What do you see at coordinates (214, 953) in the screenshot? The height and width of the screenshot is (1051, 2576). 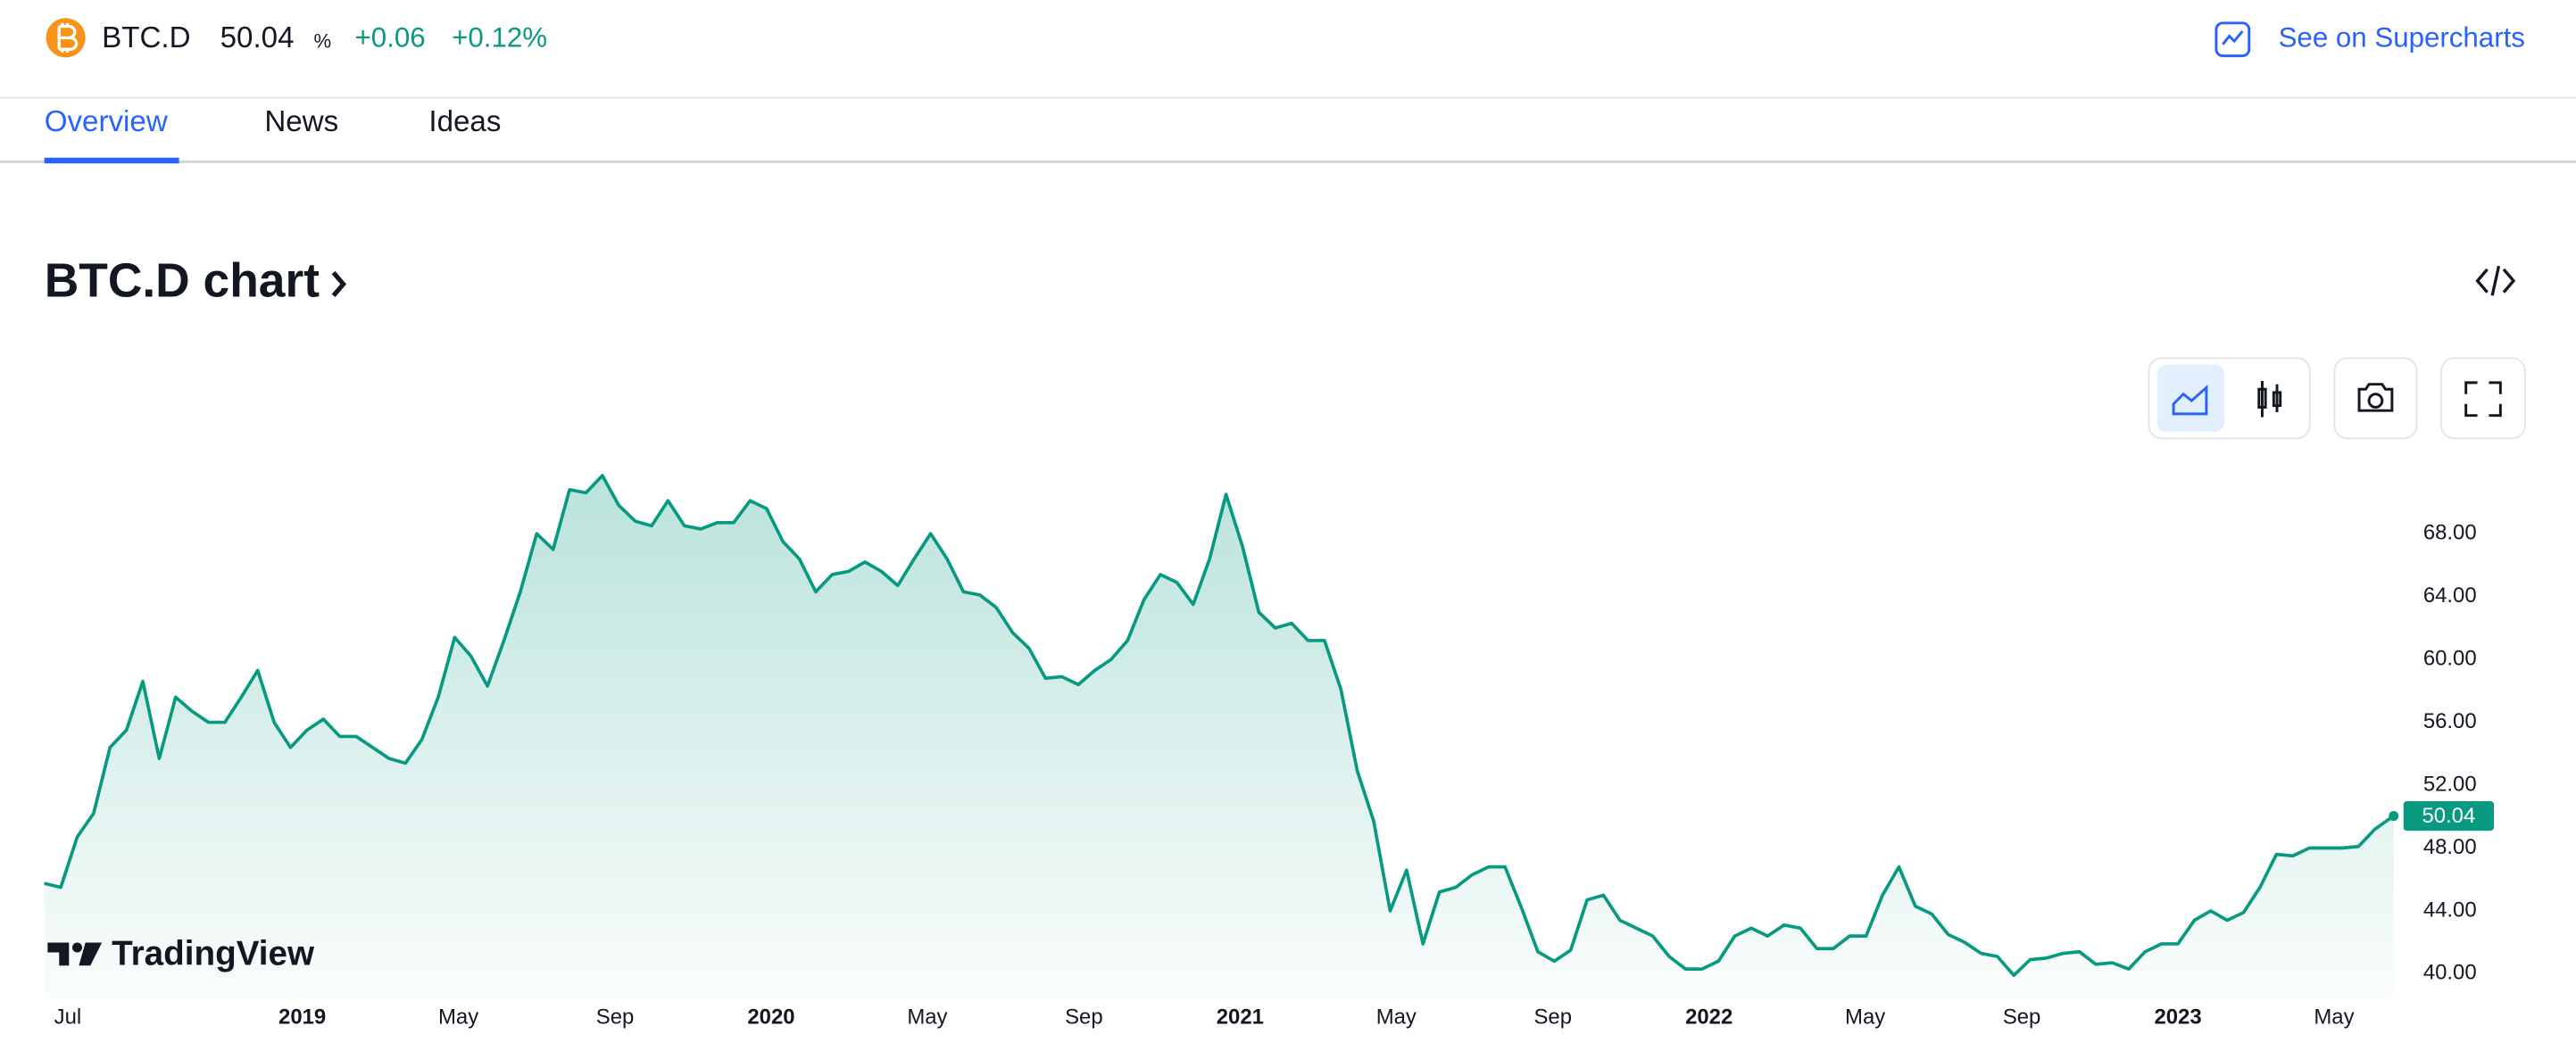 I see `watermark-text: TradingView` at bounding box center [214, 953].